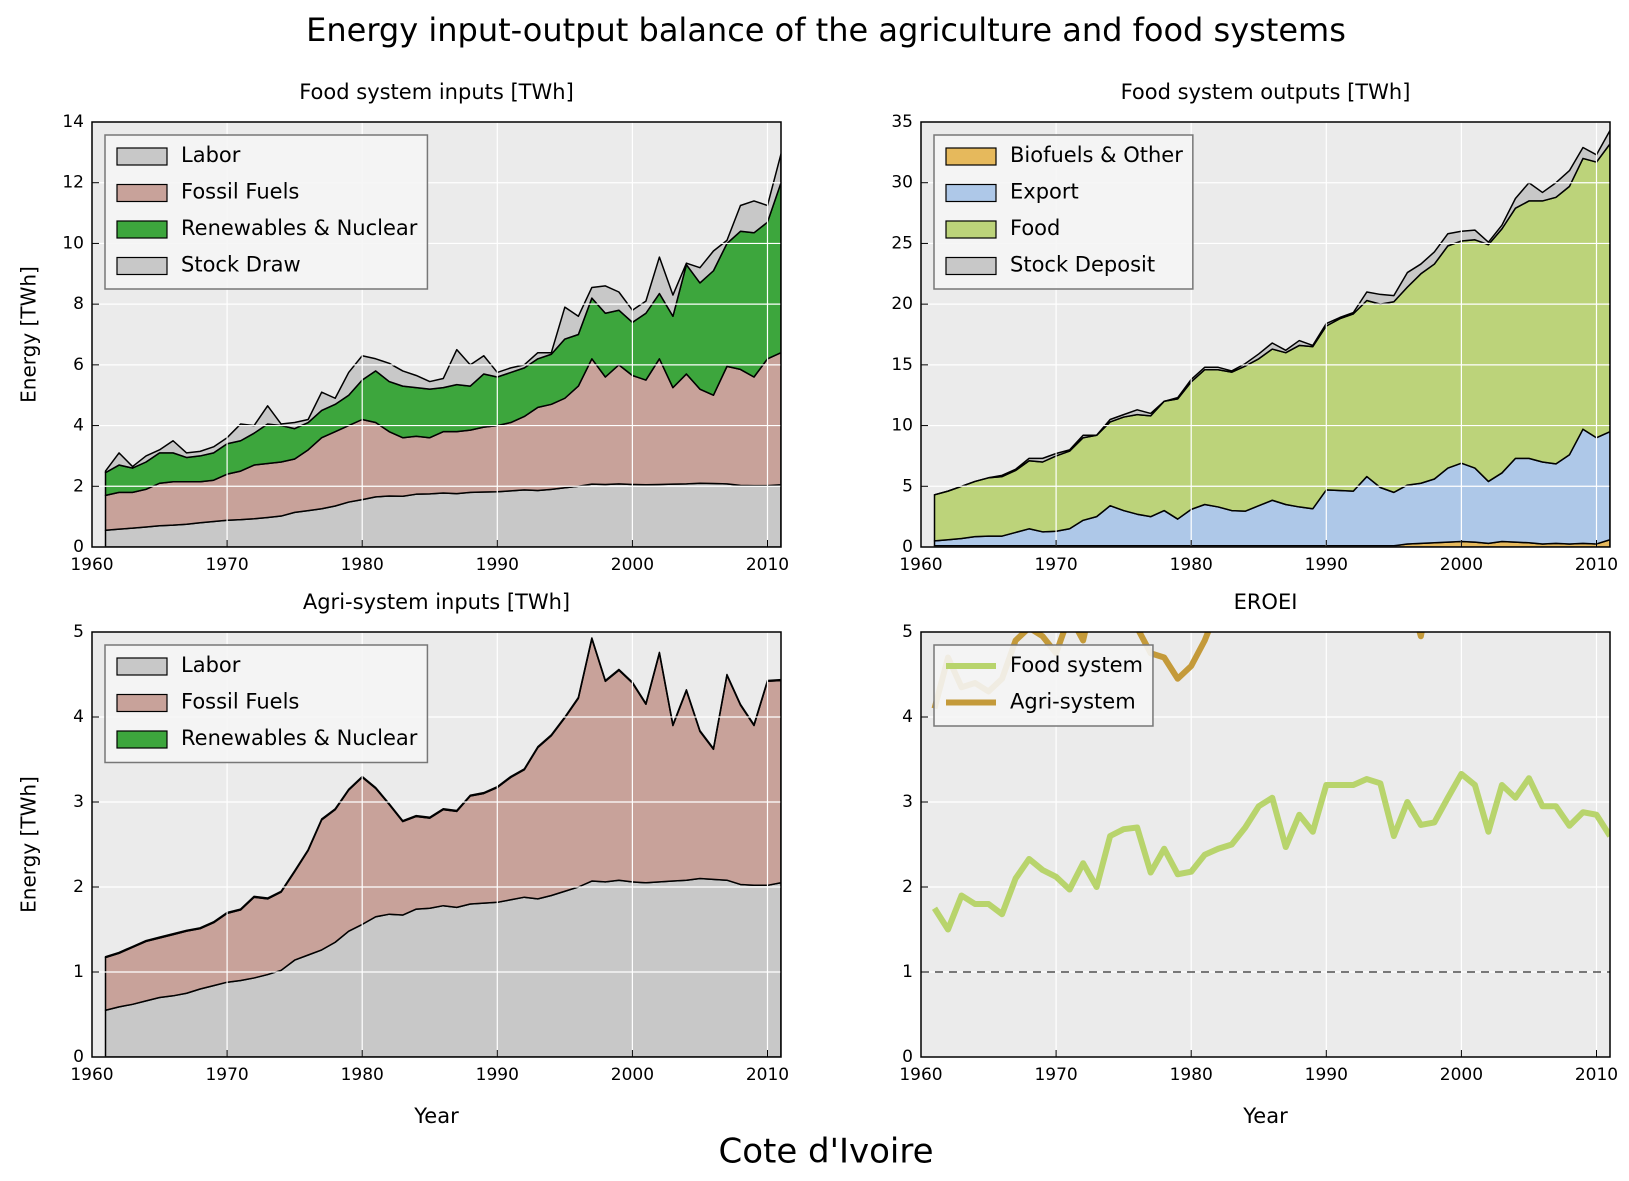 The width and height of the screenshot is (1629, 1181). I want to click on y-tick-label: 25, so click(902, 243).